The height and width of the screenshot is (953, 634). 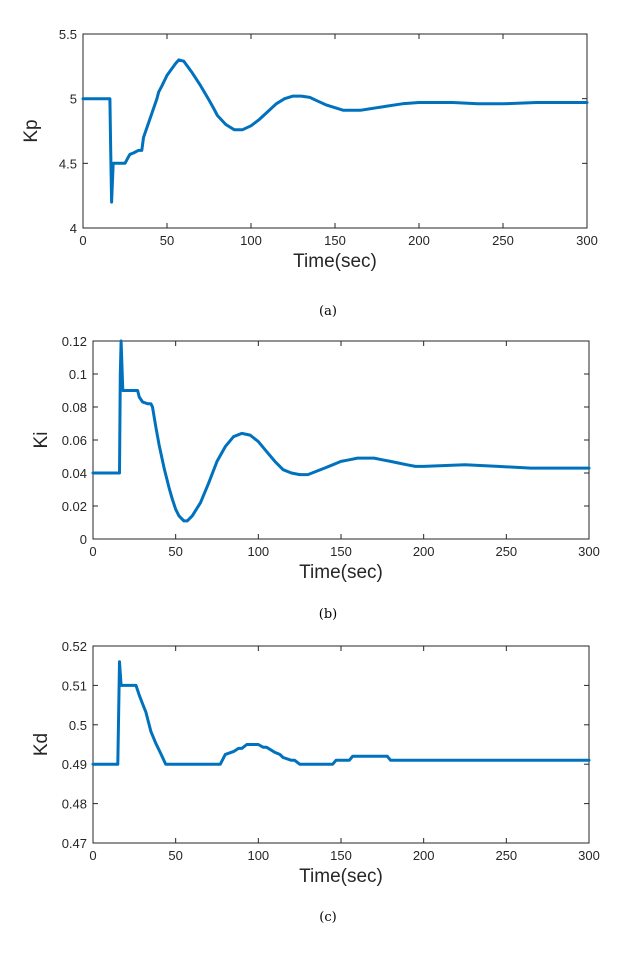 What do you see at coordinates (31, 130) in the screenshot?
I see `y-axis-label: Kp` at bounding box center [31, 130].